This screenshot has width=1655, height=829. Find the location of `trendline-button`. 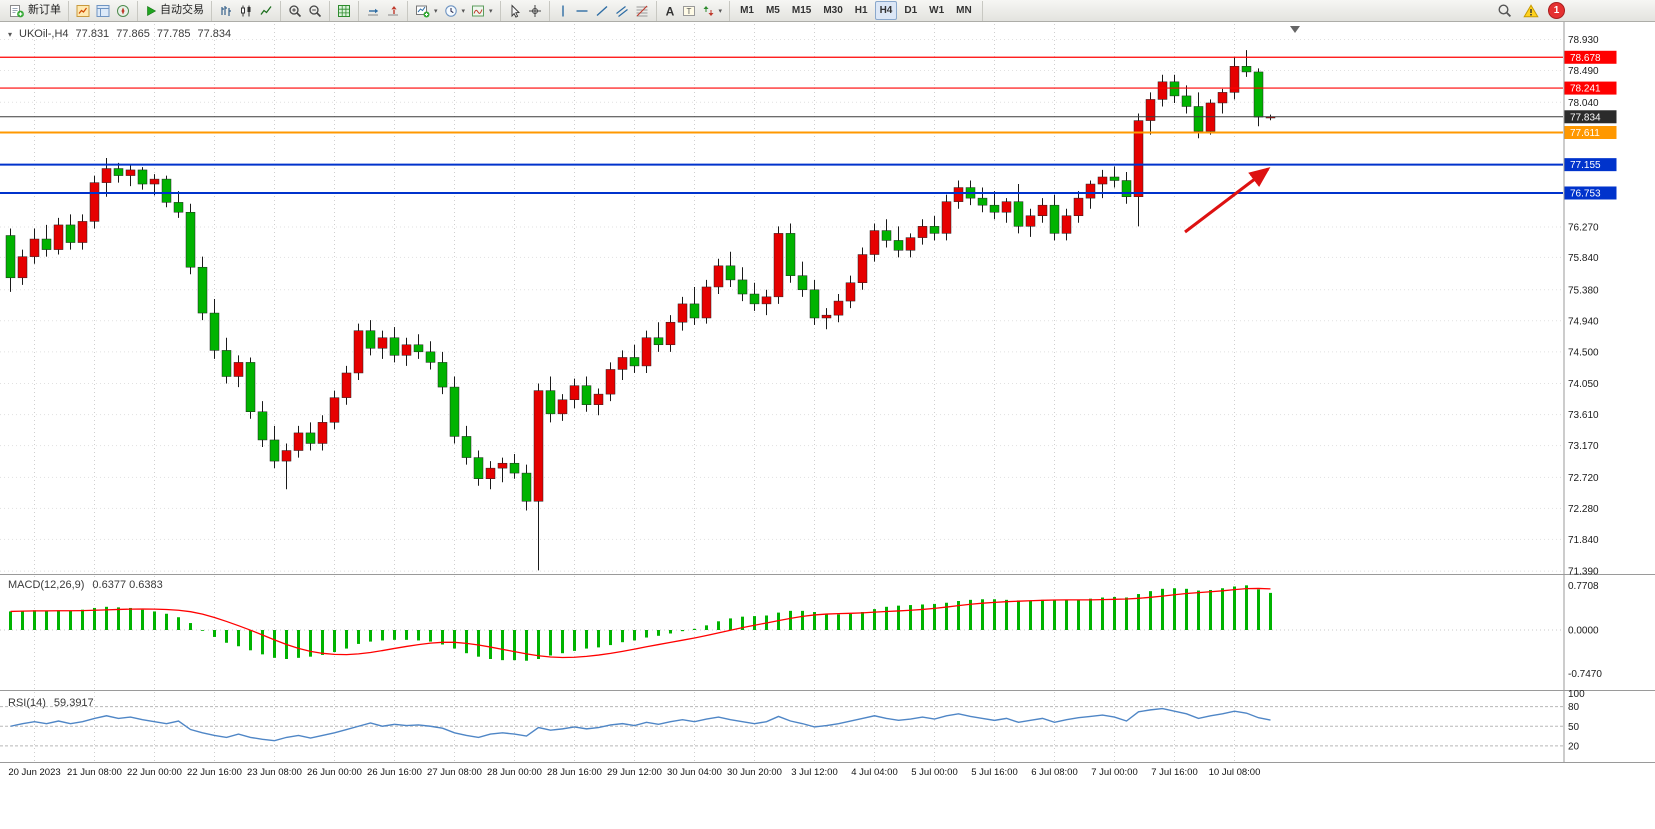

trendline-button is located at coordinates (602, 10).